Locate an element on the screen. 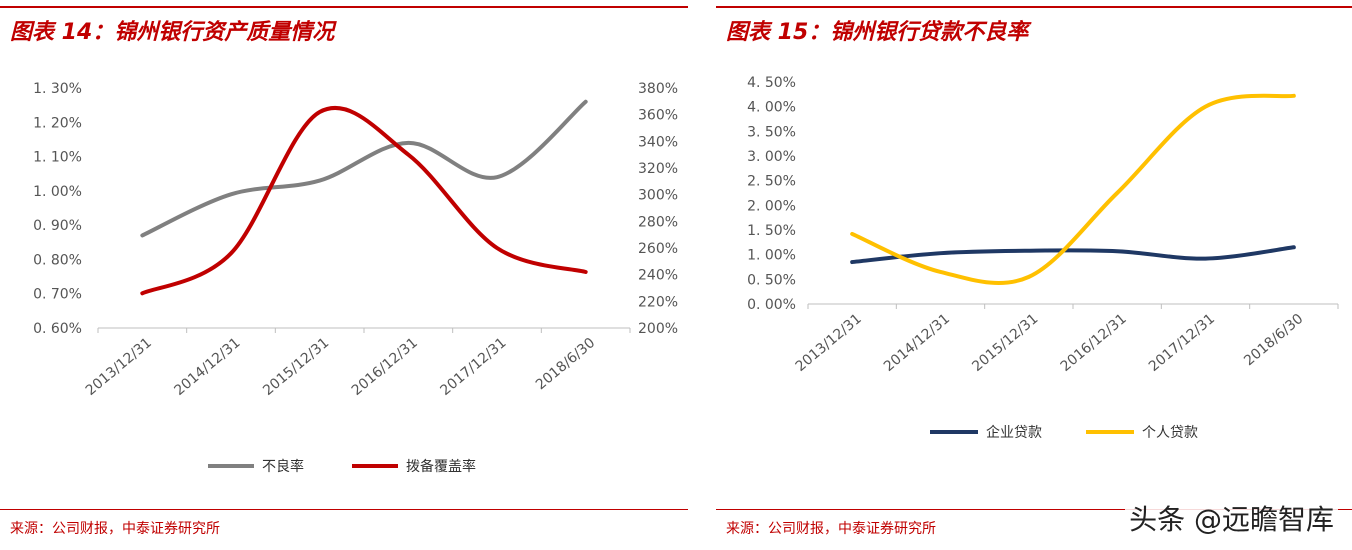 The image size is (1352, 550). y-right-tick-label: 200% is located at coordinates (658, 329).